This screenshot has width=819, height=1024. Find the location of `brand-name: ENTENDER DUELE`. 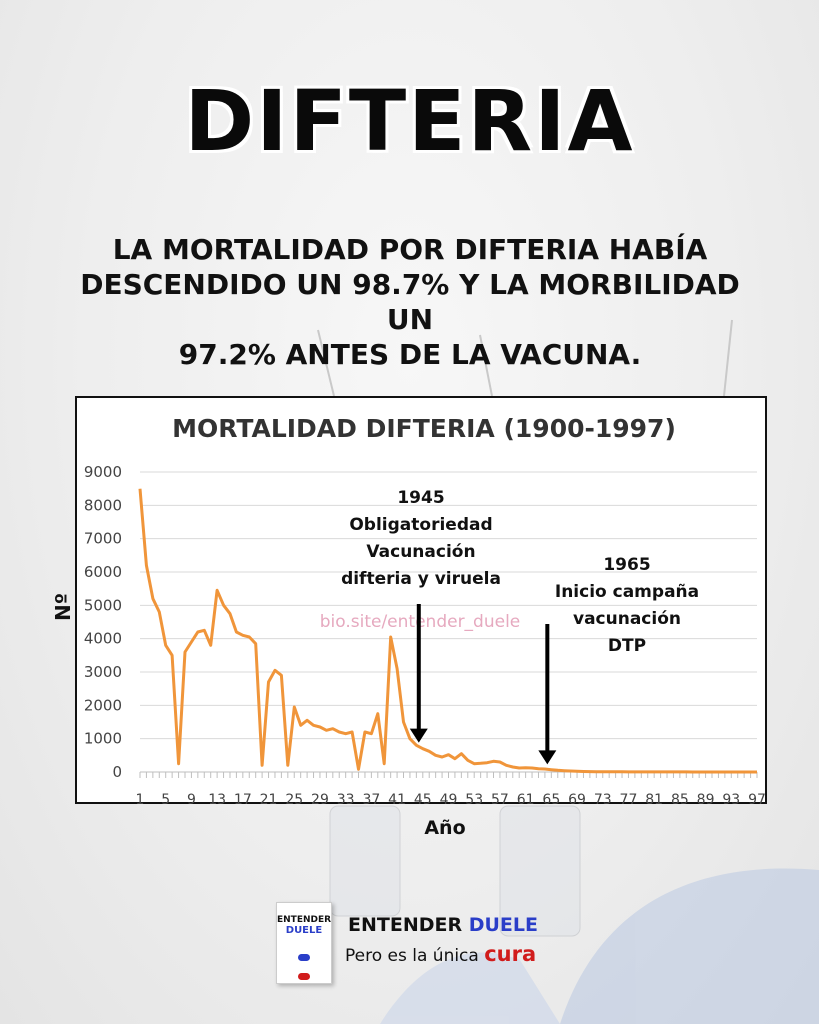

brand-name: ENTENDER DUELE is located at coordinates (443, 925).